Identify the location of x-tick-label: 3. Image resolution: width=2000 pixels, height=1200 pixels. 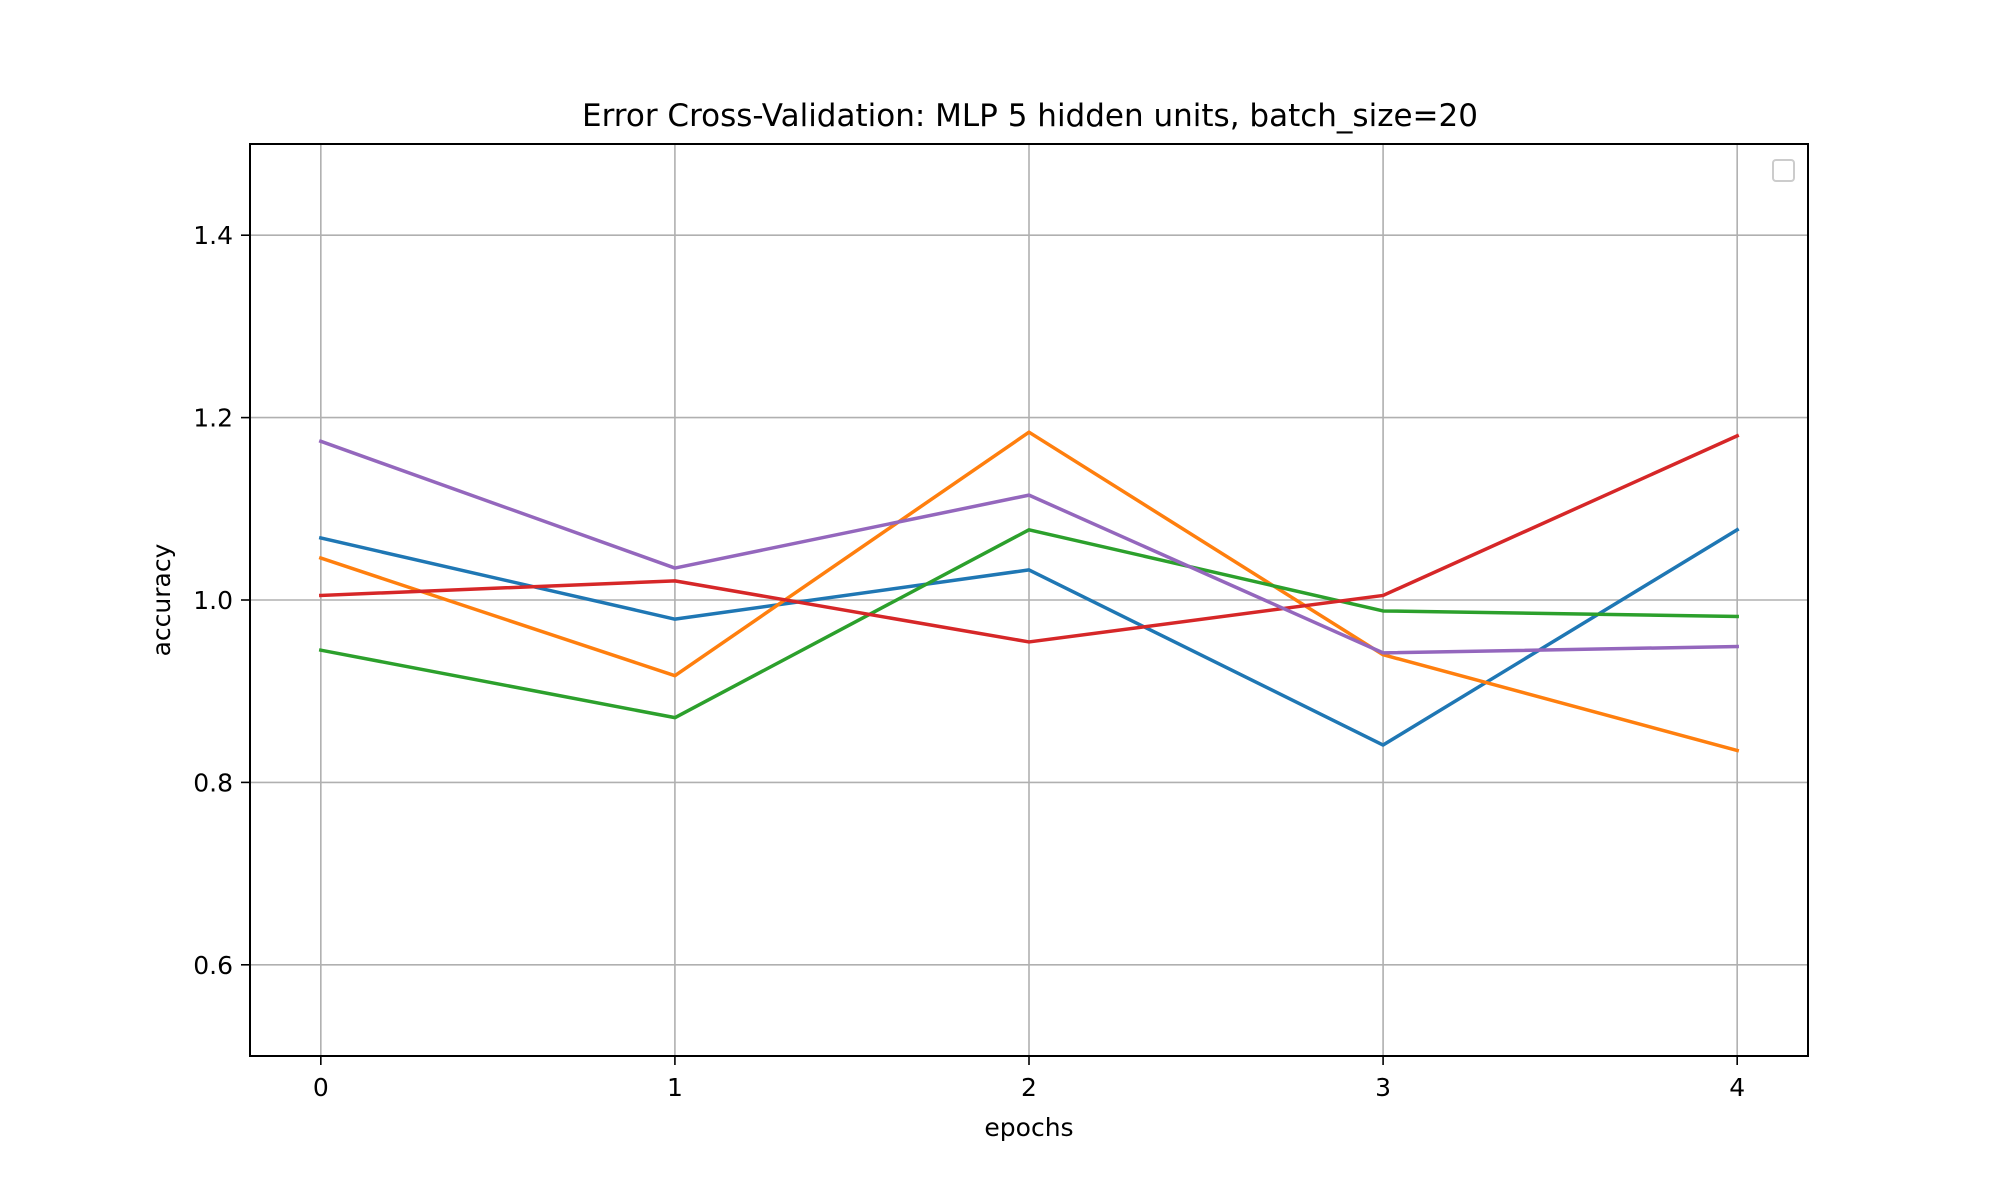
(1383, 1087).